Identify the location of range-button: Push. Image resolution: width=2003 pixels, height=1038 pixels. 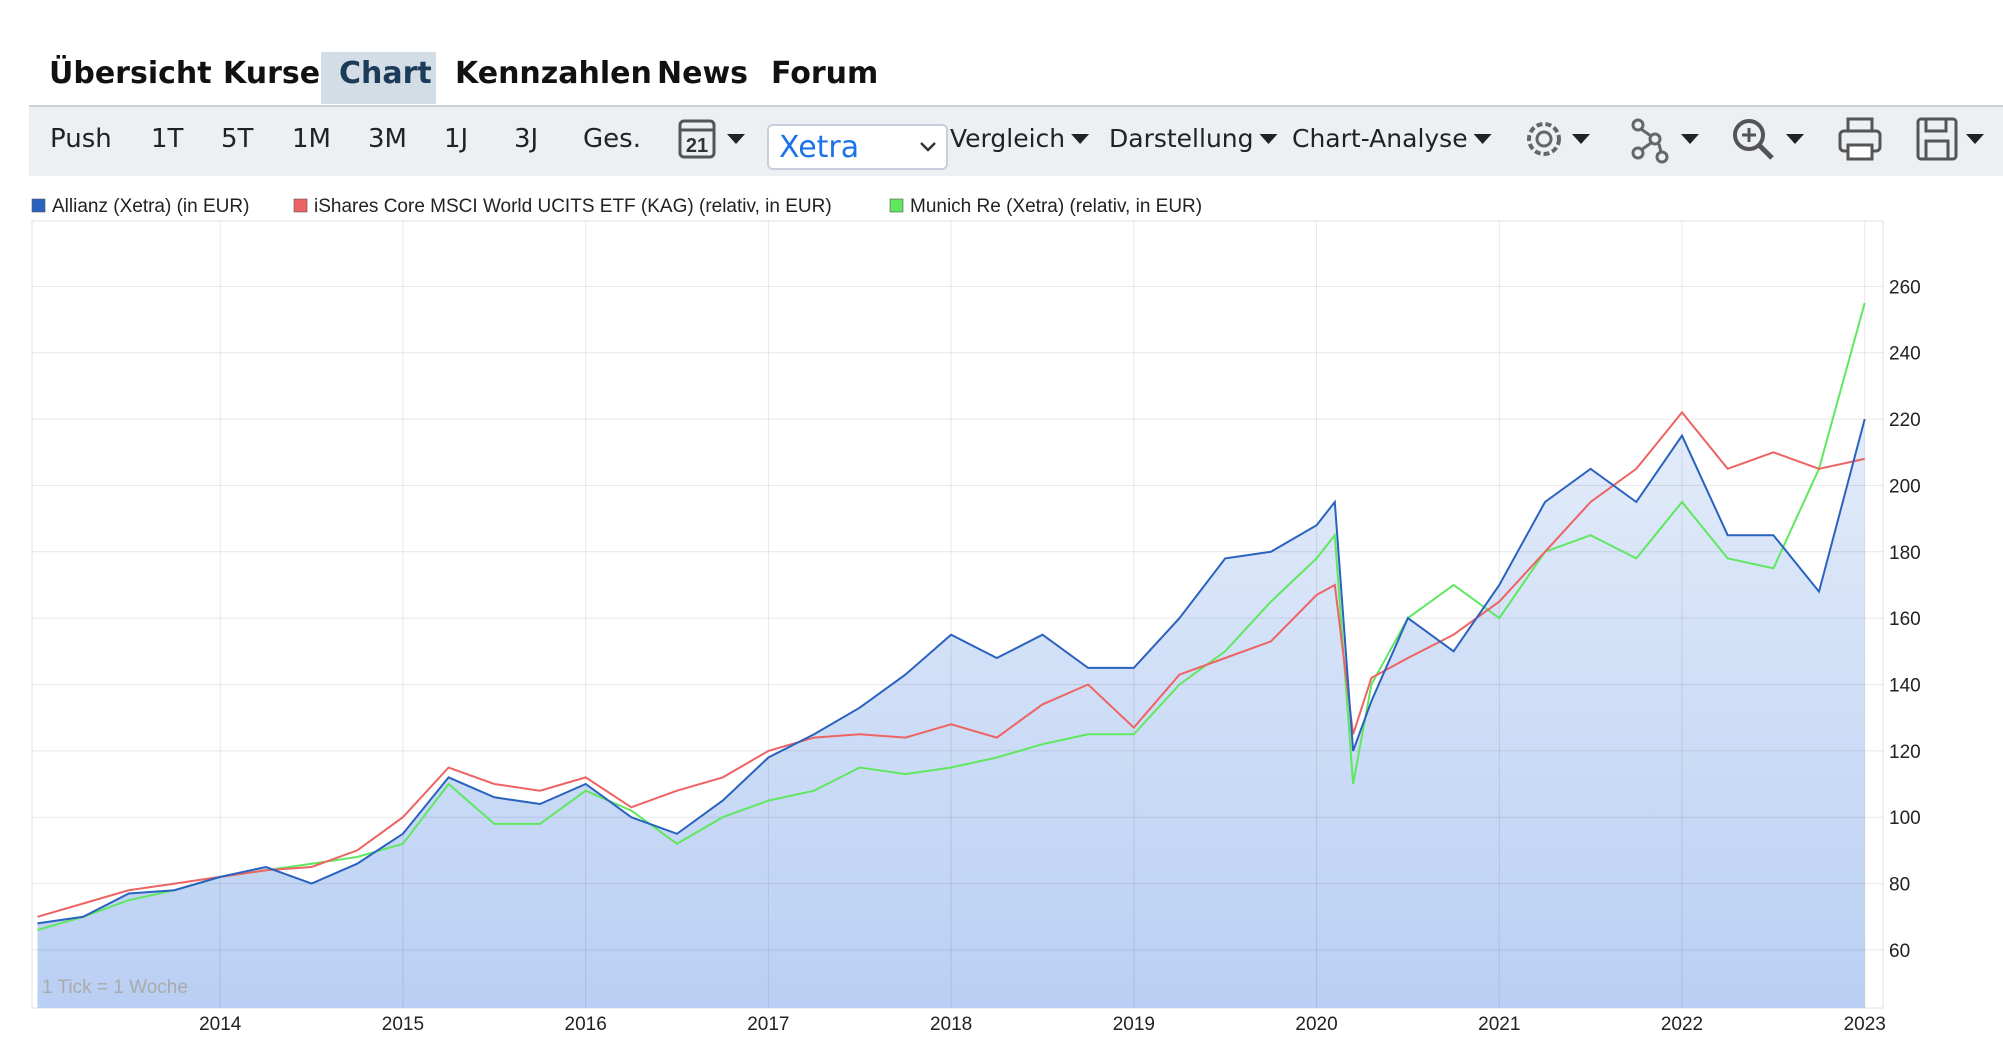
(81, 139).